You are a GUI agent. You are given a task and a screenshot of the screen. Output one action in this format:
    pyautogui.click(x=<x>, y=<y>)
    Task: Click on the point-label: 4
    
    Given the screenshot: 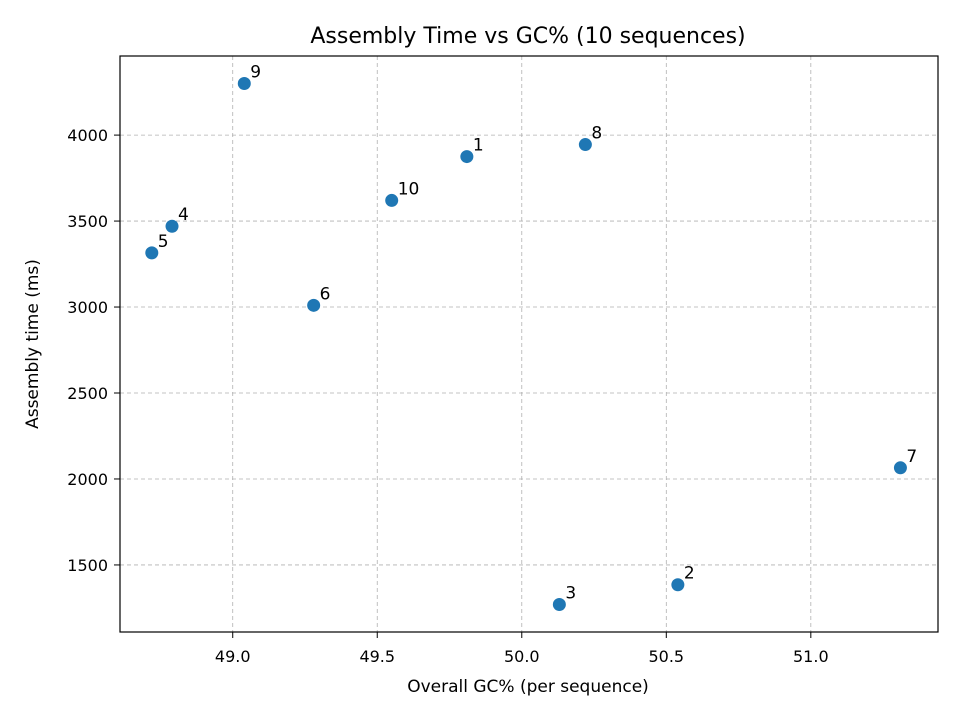 What is the action you would take?
    pyautogui.click(x=183, y=215)
    